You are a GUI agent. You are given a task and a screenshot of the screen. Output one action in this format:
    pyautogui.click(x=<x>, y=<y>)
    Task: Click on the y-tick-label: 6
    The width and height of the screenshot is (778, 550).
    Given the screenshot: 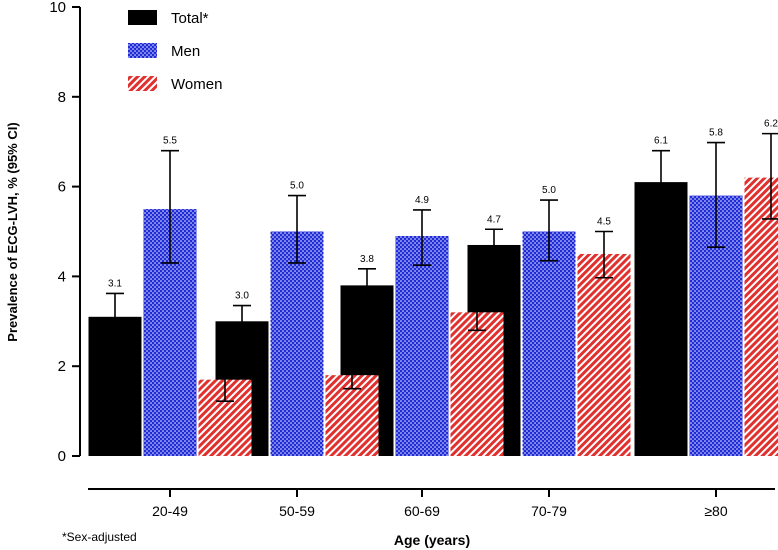 What is the action you would take?
    pyautogui.click(x=62, y=187)
    